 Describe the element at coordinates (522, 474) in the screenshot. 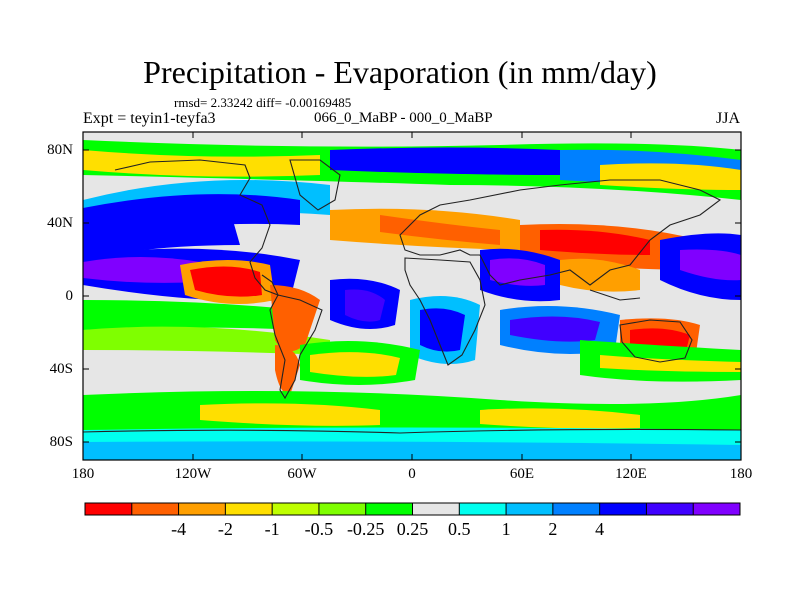

I see `lon-label-60e: 60E` at that location.